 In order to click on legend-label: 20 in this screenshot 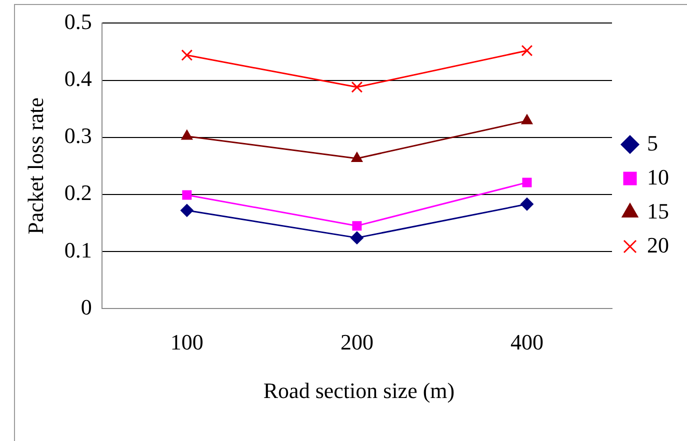, I will do `click(658, 245)`.